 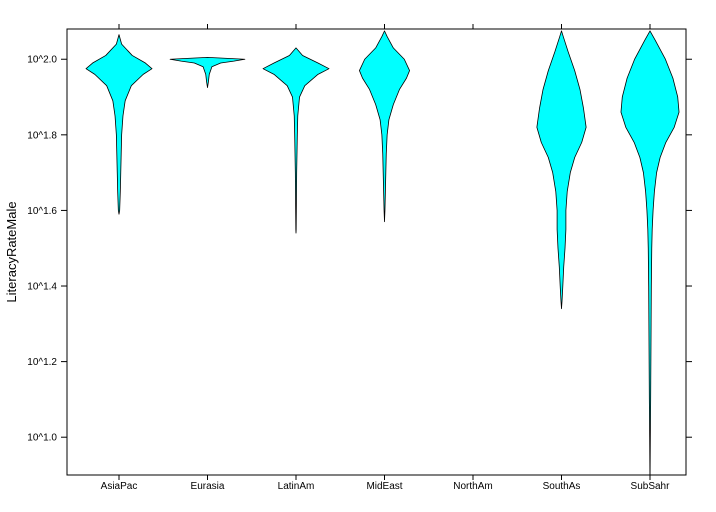 What do you see at coordinates (42, 287) in the screenshot?
I see `y-tick-label: 10^1.4` at bounding box center [42, 287].